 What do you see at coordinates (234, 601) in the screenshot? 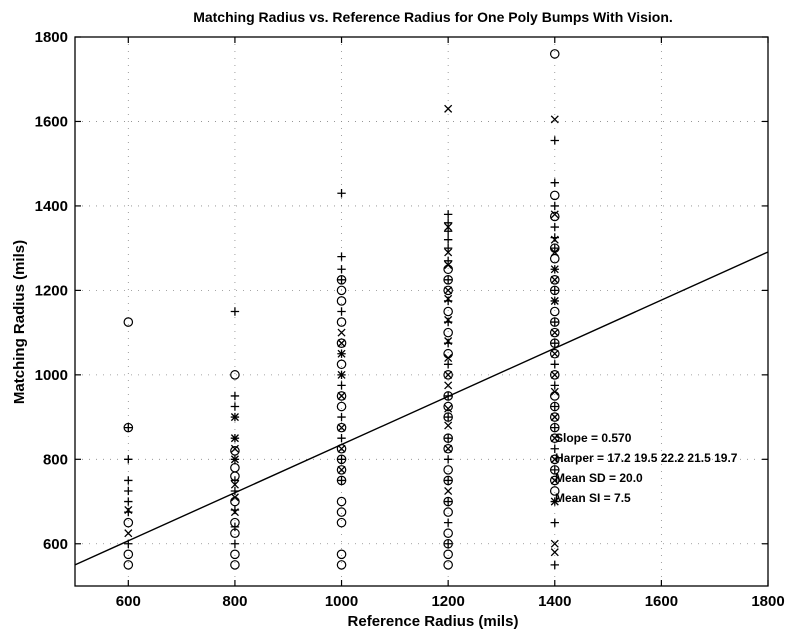
I see `x-tick-label: 800` at bounding box center [234, 601].